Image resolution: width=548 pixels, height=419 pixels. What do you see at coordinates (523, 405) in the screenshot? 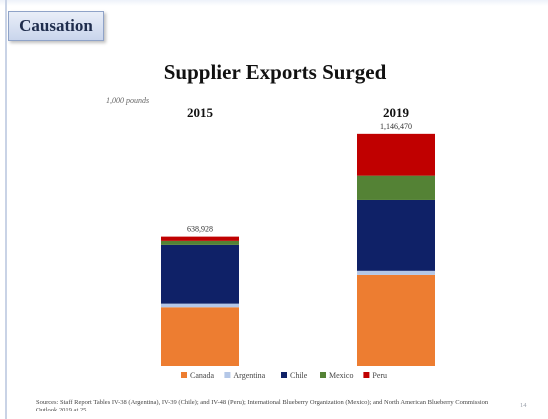
I see `page-number: 14` at bounding box center [523, 405].